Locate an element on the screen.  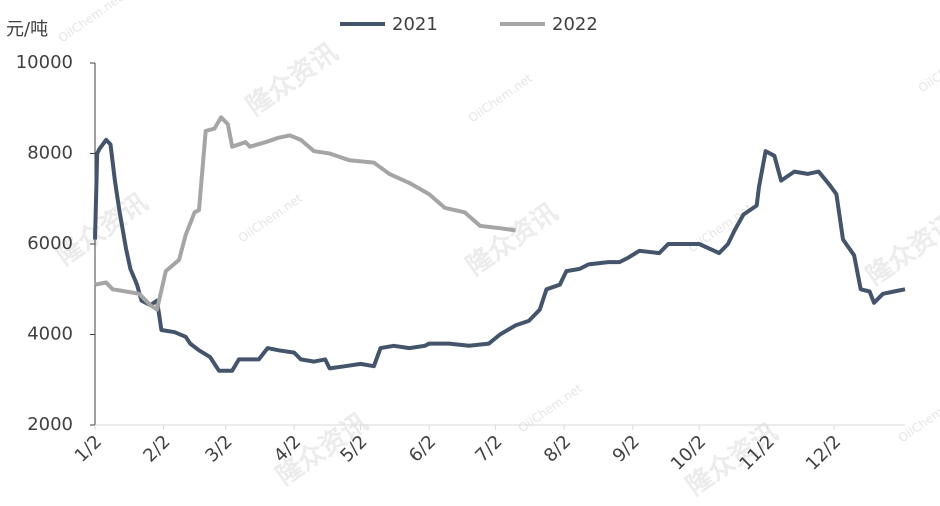
x-tick-label: 12/2 is located at coordinates (823, 452).